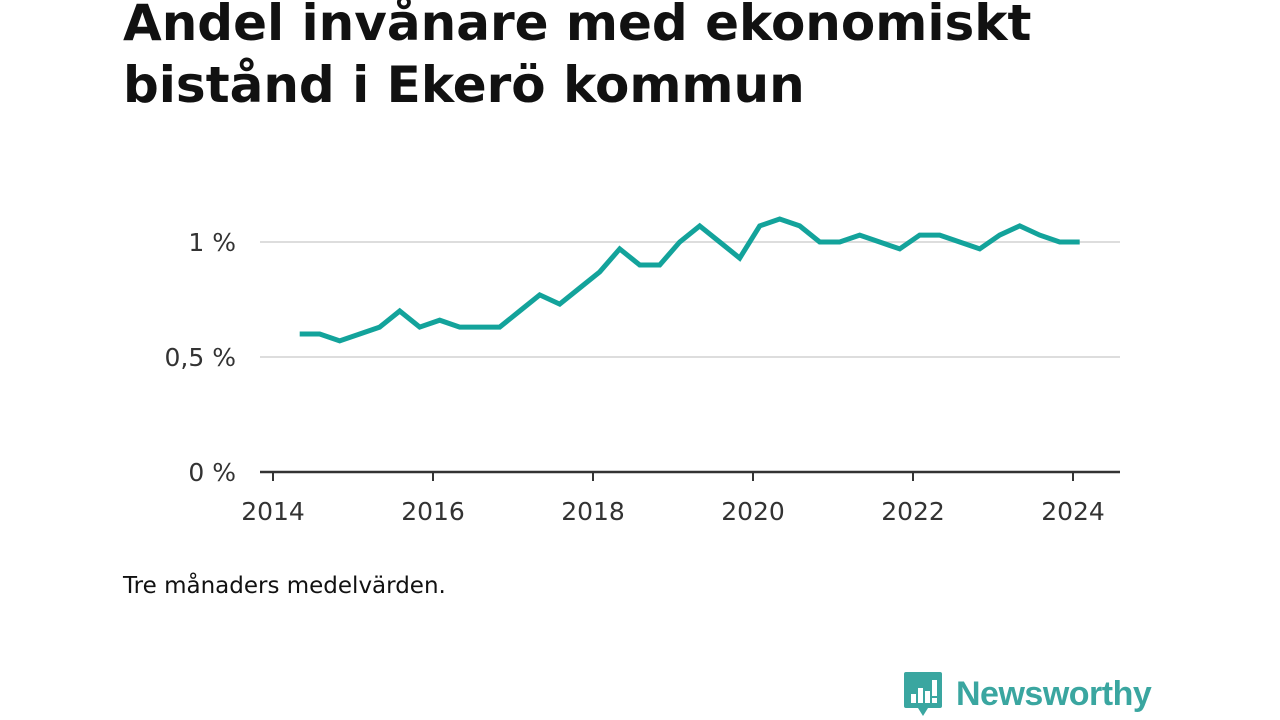 This screenshot has height=720, width=1280. I want to click on y-tick-label: 0 %, so click(212, 472).